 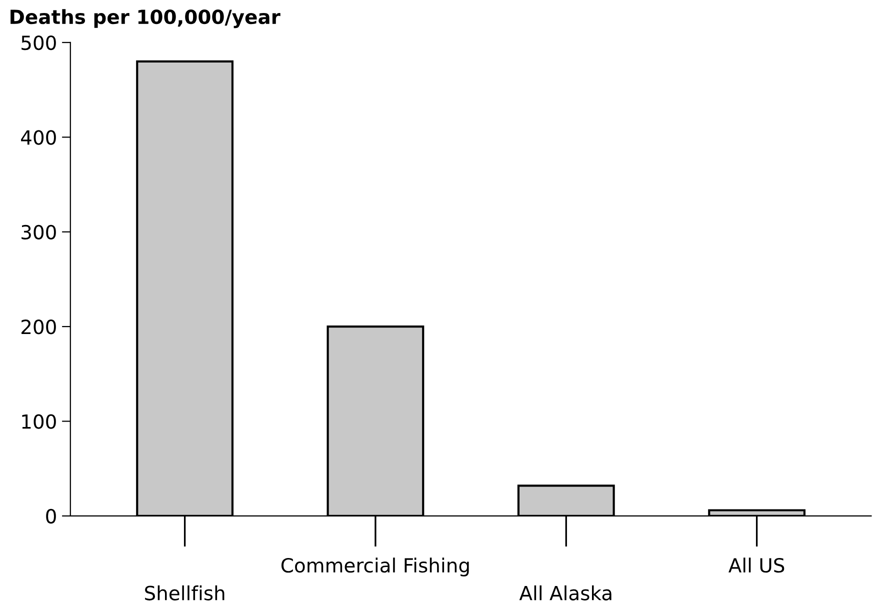 What do you see at coordinates (756, 565) in the screenshot?
I see `x-tick-label: All US` at bounding box center [756, 565].